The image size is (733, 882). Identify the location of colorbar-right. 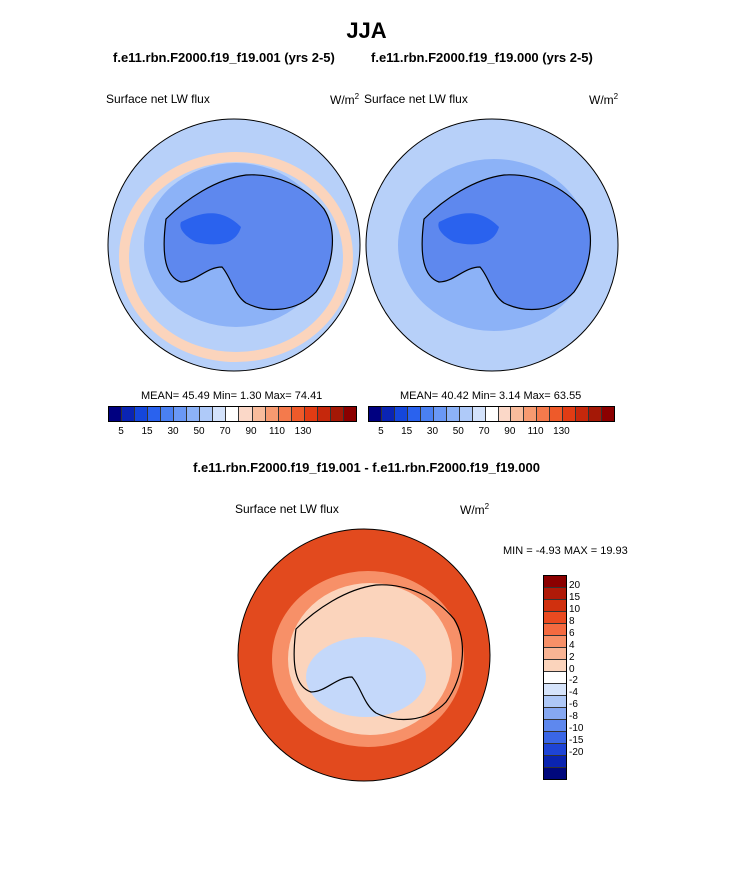
(491, 414).